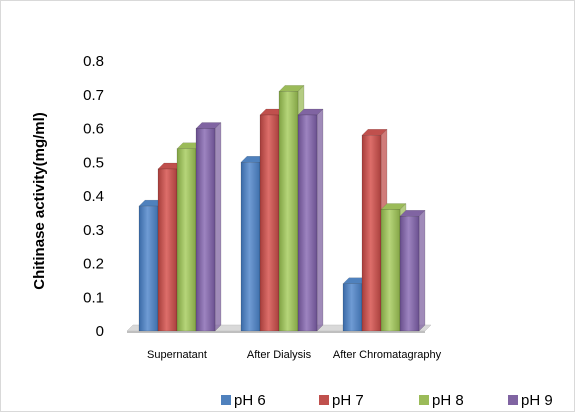 This screenshot has width=577, height=414. I want to click on legend-label: pH 9, so click(537, 400).